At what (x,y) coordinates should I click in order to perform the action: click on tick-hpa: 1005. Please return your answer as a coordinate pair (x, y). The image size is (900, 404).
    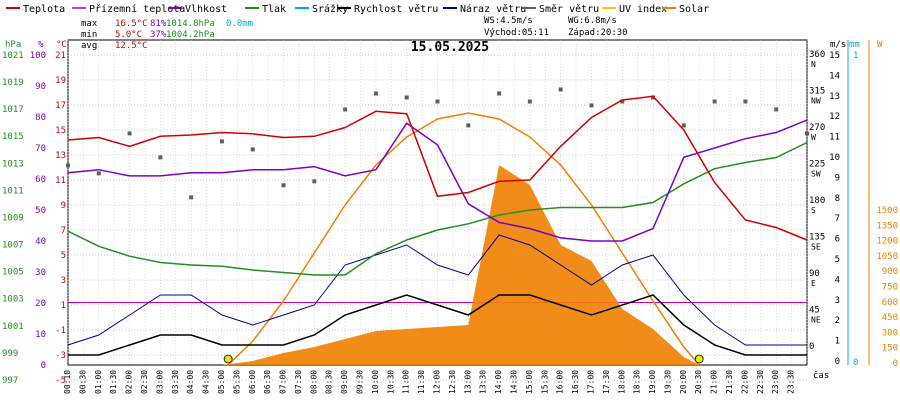
    Looking at the image, I should click on (13, 273).